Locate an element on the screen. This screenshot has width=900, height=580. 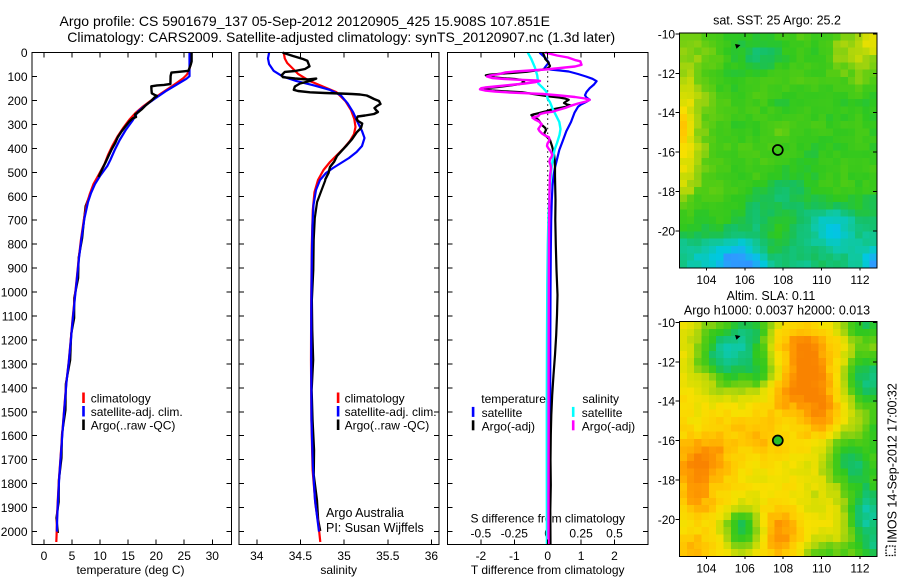
svg-text: sat. SST: 25 Argo: 25.2 is located at coordinates (777, 21).